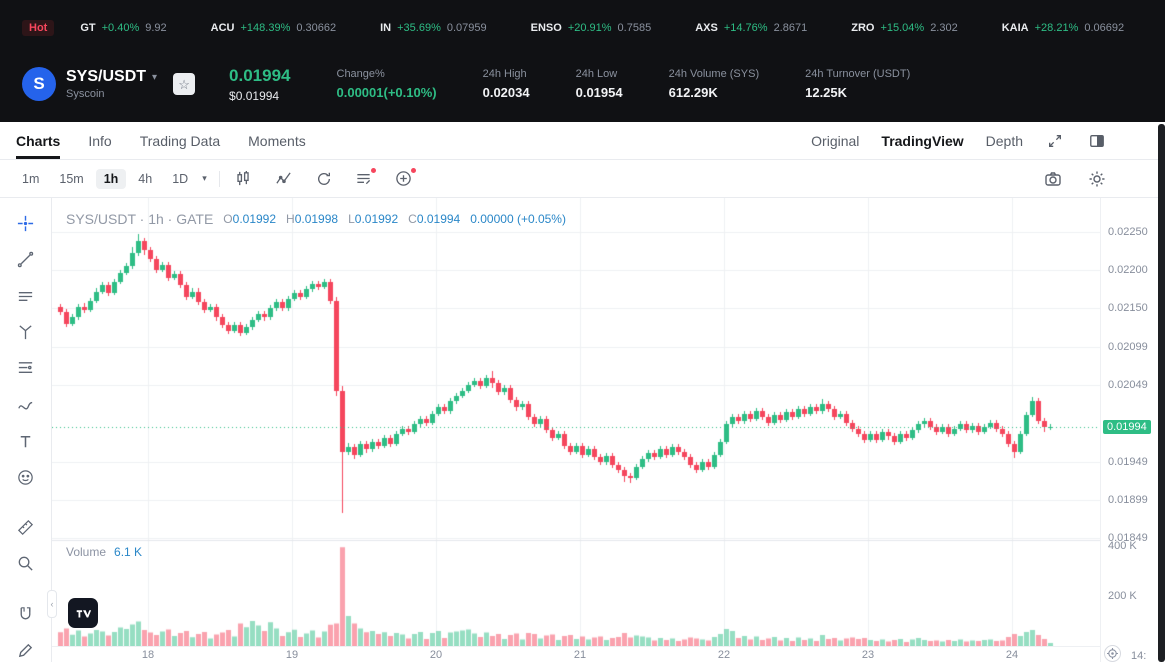  I want to click on ticker-change: +148.39%, so click(265, 28).